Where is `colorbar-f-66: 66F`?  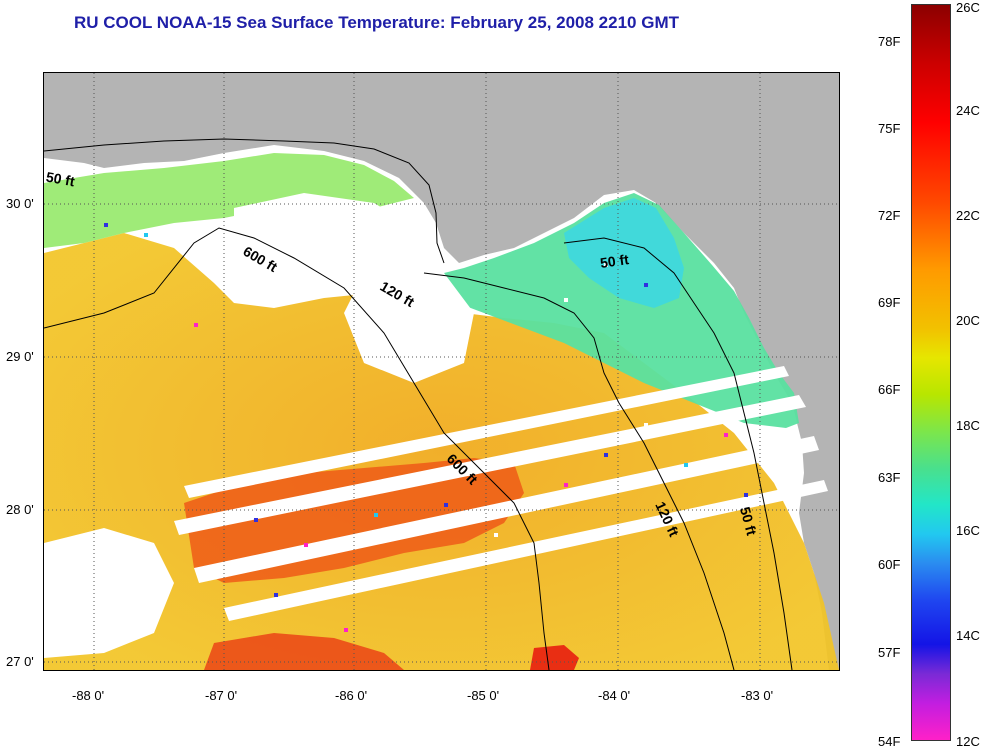 colorbar-f-66: 66F is located at coordinates (889, 389).